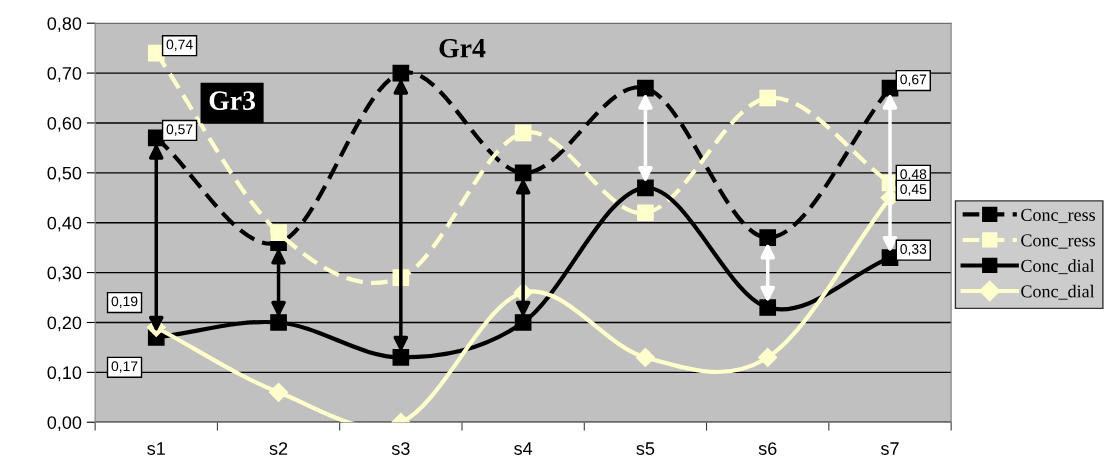 The image size is (1119, 464). Describe the element at coordinates (913, 175) in the screenshot. I see `data-label: 0,48` at that location.